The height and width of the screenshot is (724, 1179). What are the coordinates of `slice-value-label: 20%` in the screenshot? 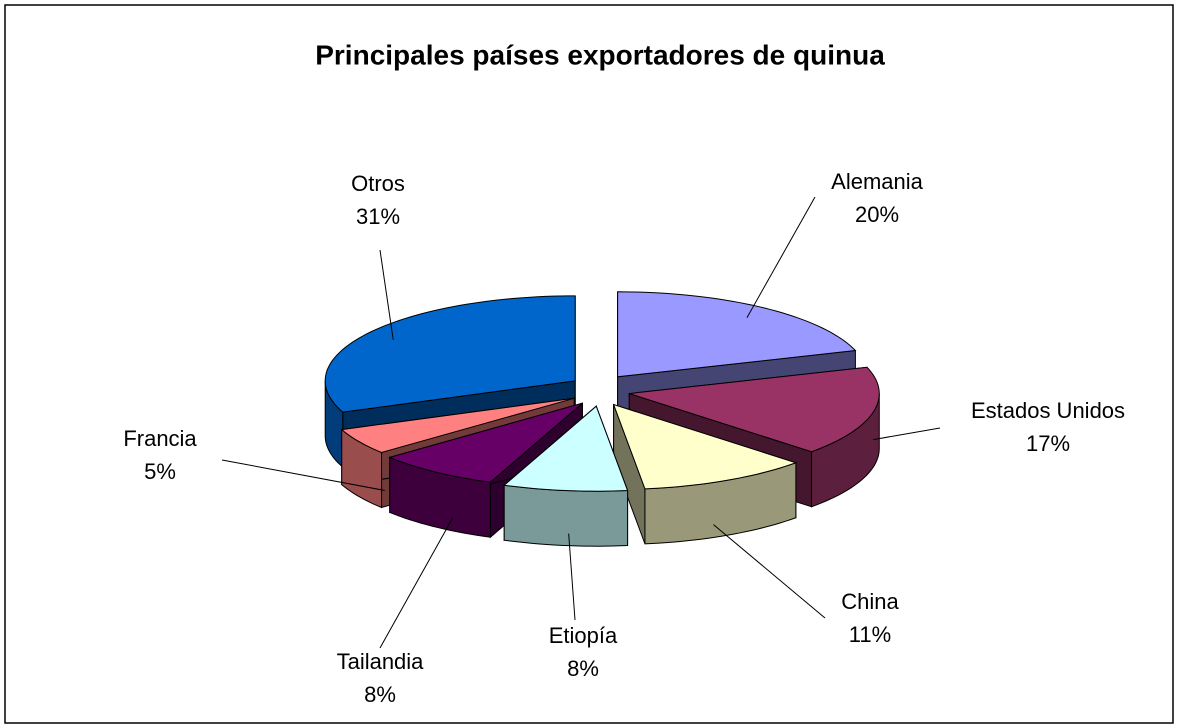 It's located at (877, 214).